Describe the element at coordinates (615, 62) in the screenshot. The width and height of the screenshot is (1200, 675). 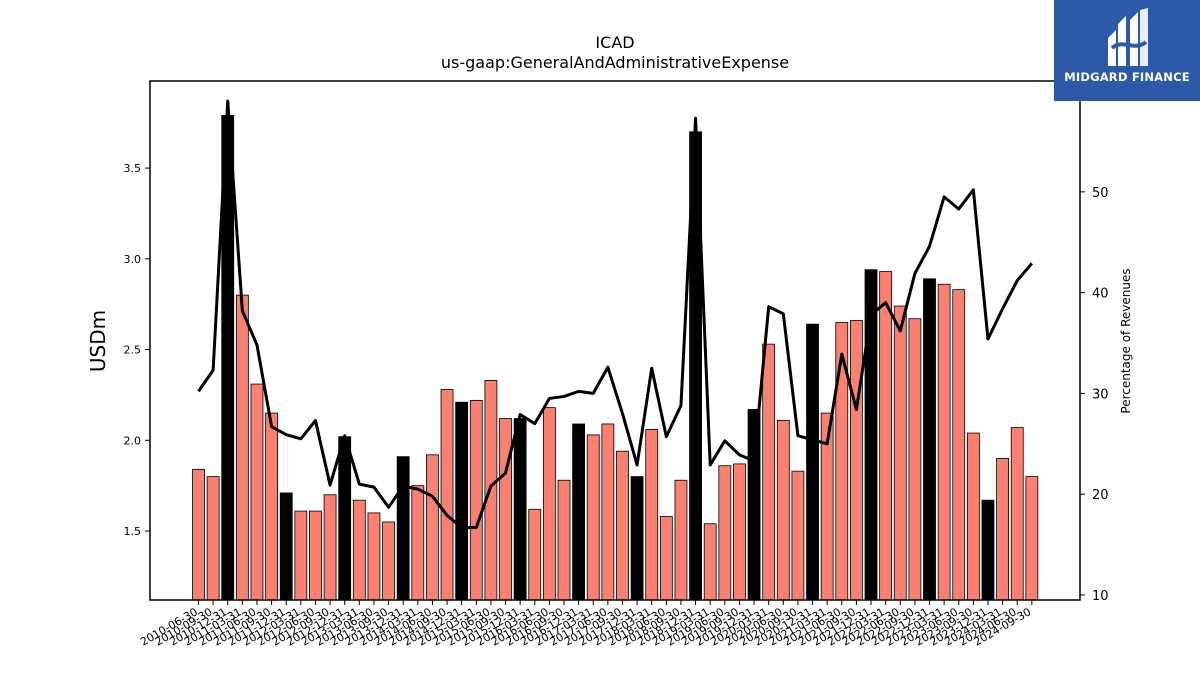
I see `chart-subtitle: us-gaap:GeneralAndAdministrativeExpense` at that location.